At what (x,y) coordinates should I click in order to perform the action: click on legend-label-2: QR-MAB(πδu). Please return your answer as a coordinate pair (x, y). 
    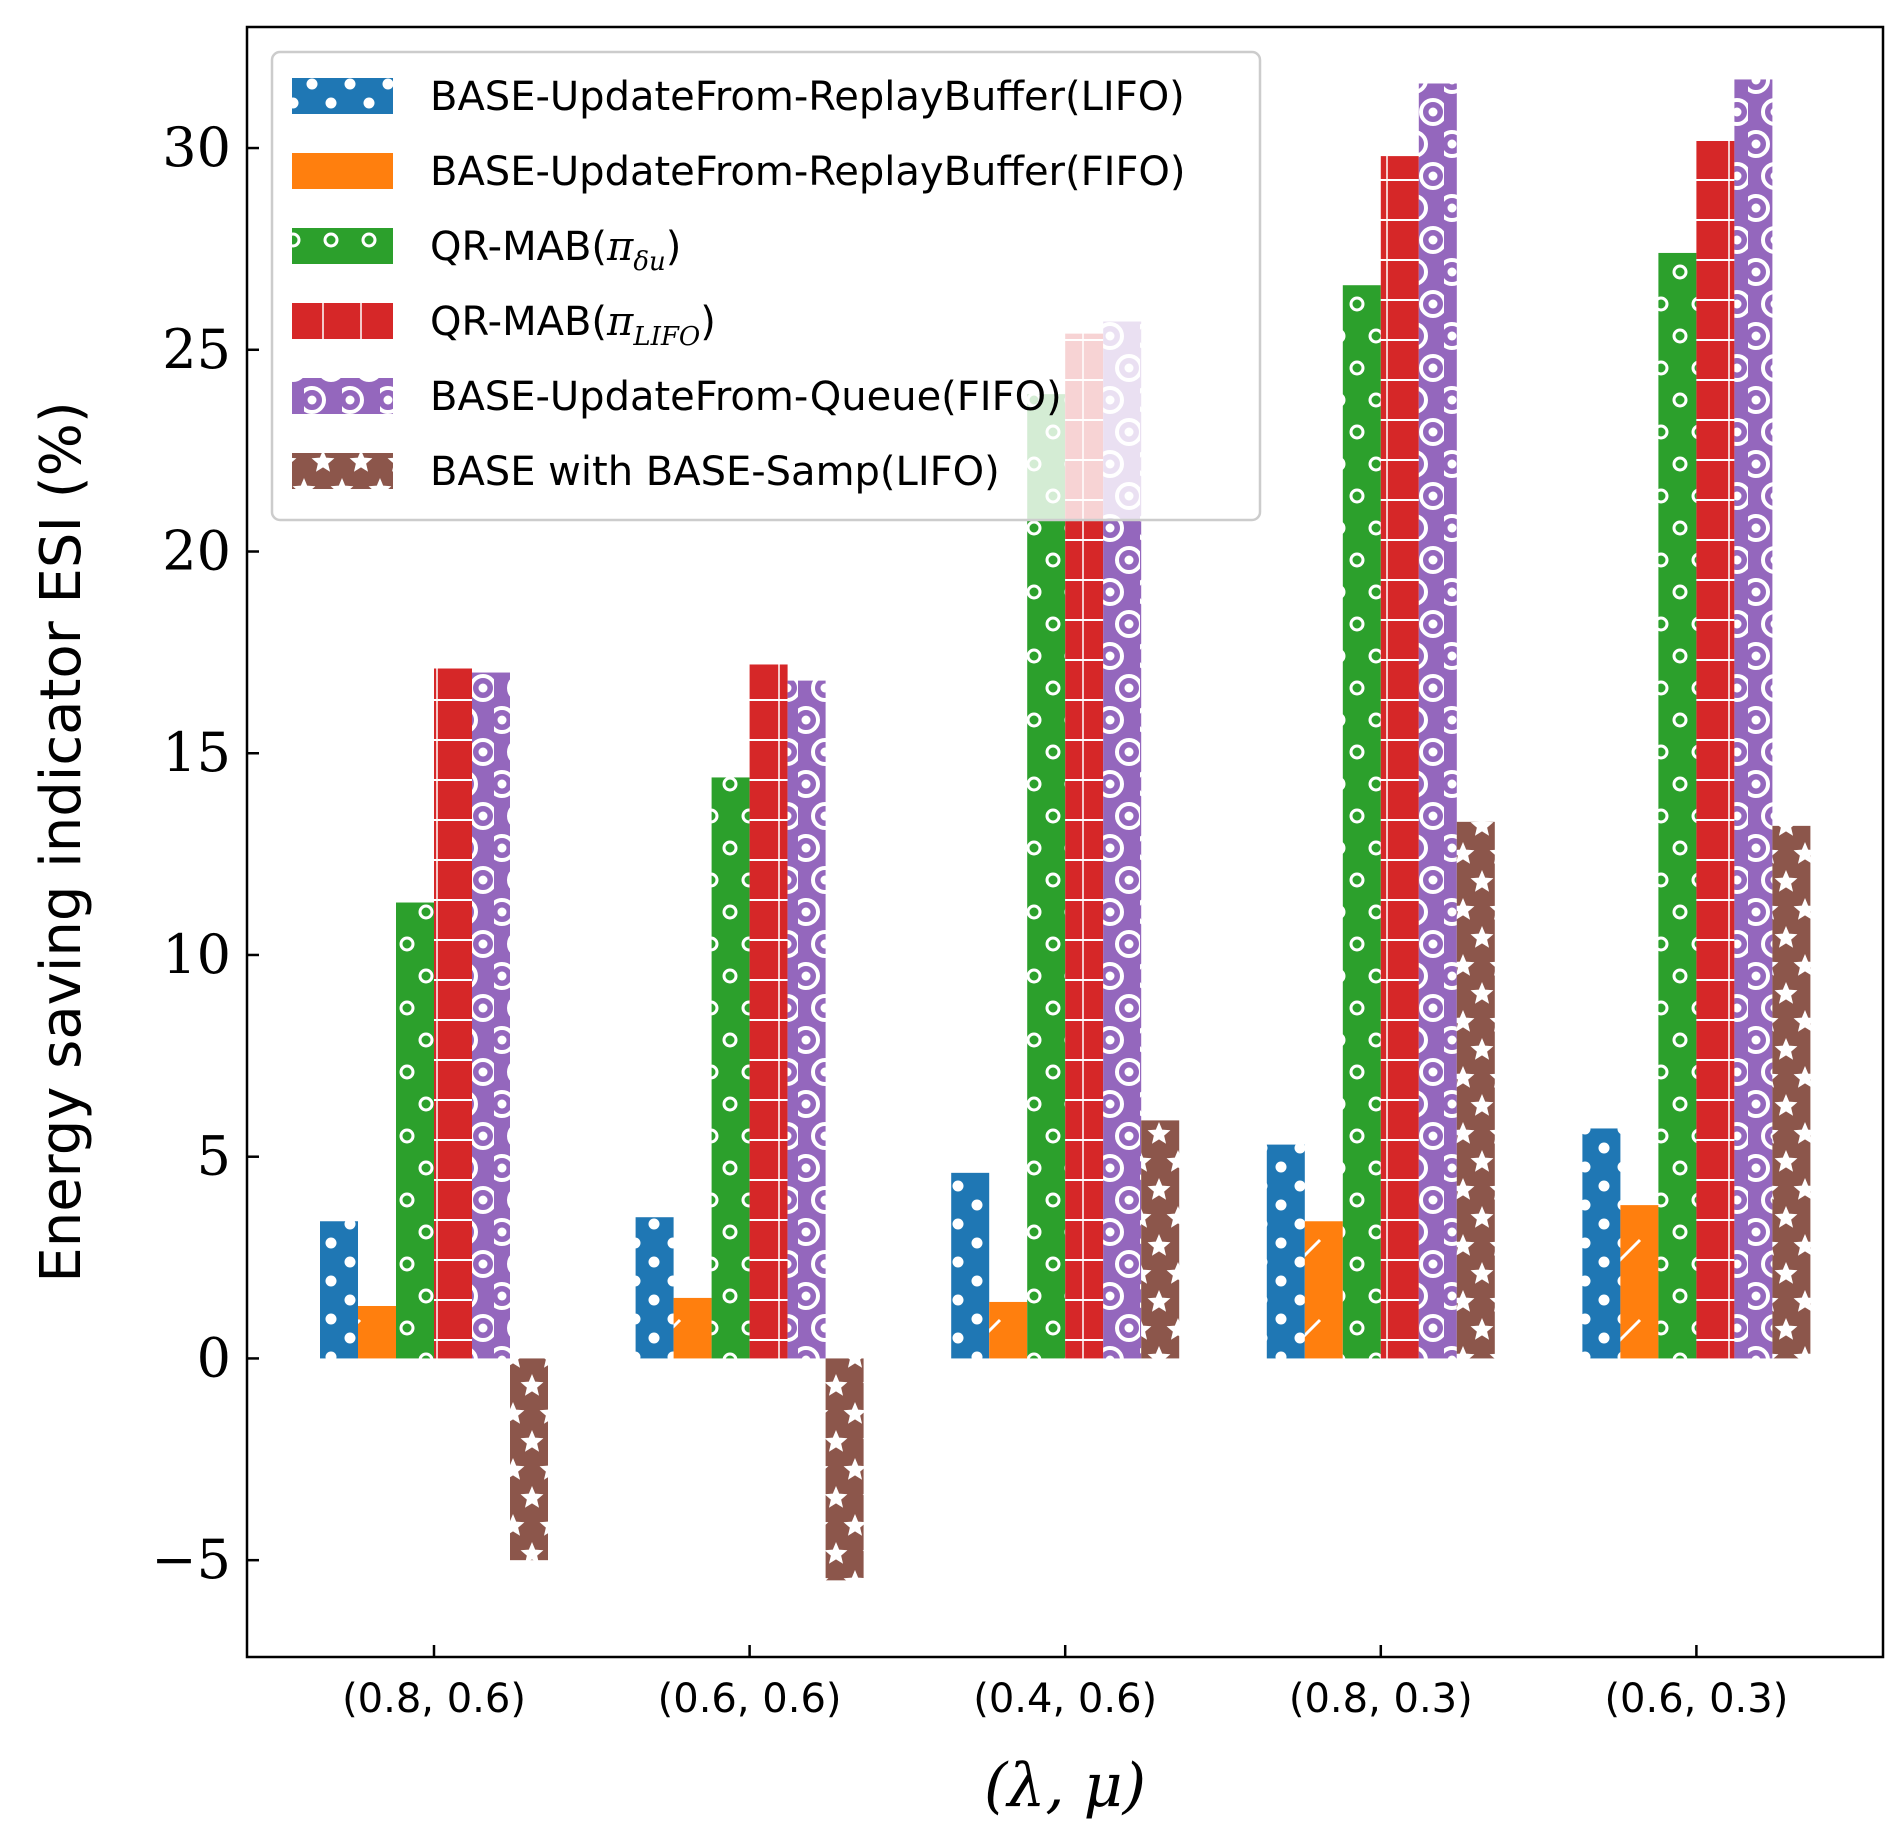
    Looking at the image, I should click on (555, 250).